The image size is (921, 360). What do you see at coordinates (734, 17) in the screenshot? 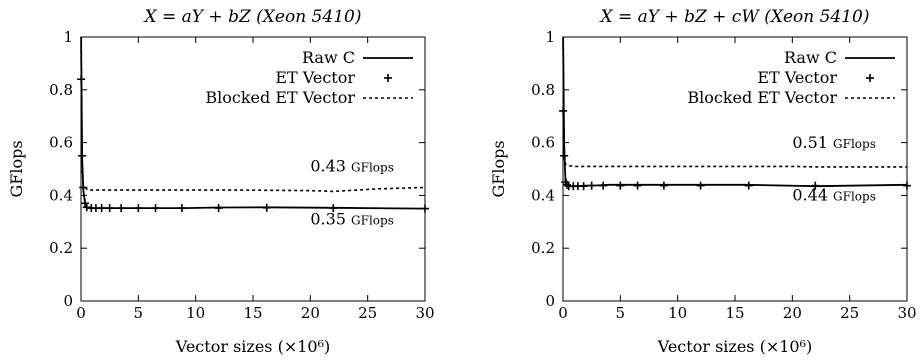
I see `chart-title: X = aY + bZ + cW (Xeon 5410)` at bounding box center [734, 17].